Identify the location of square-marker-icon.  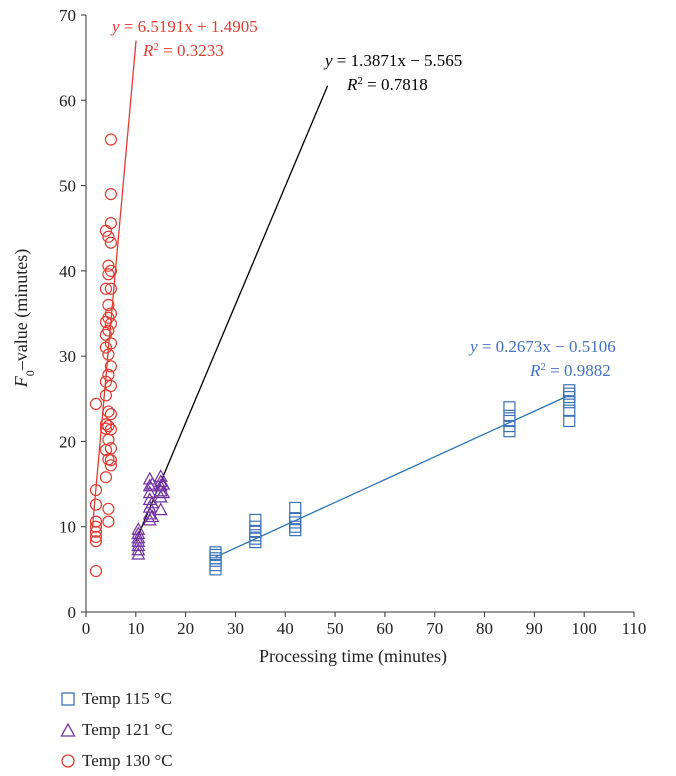
(68, 698).